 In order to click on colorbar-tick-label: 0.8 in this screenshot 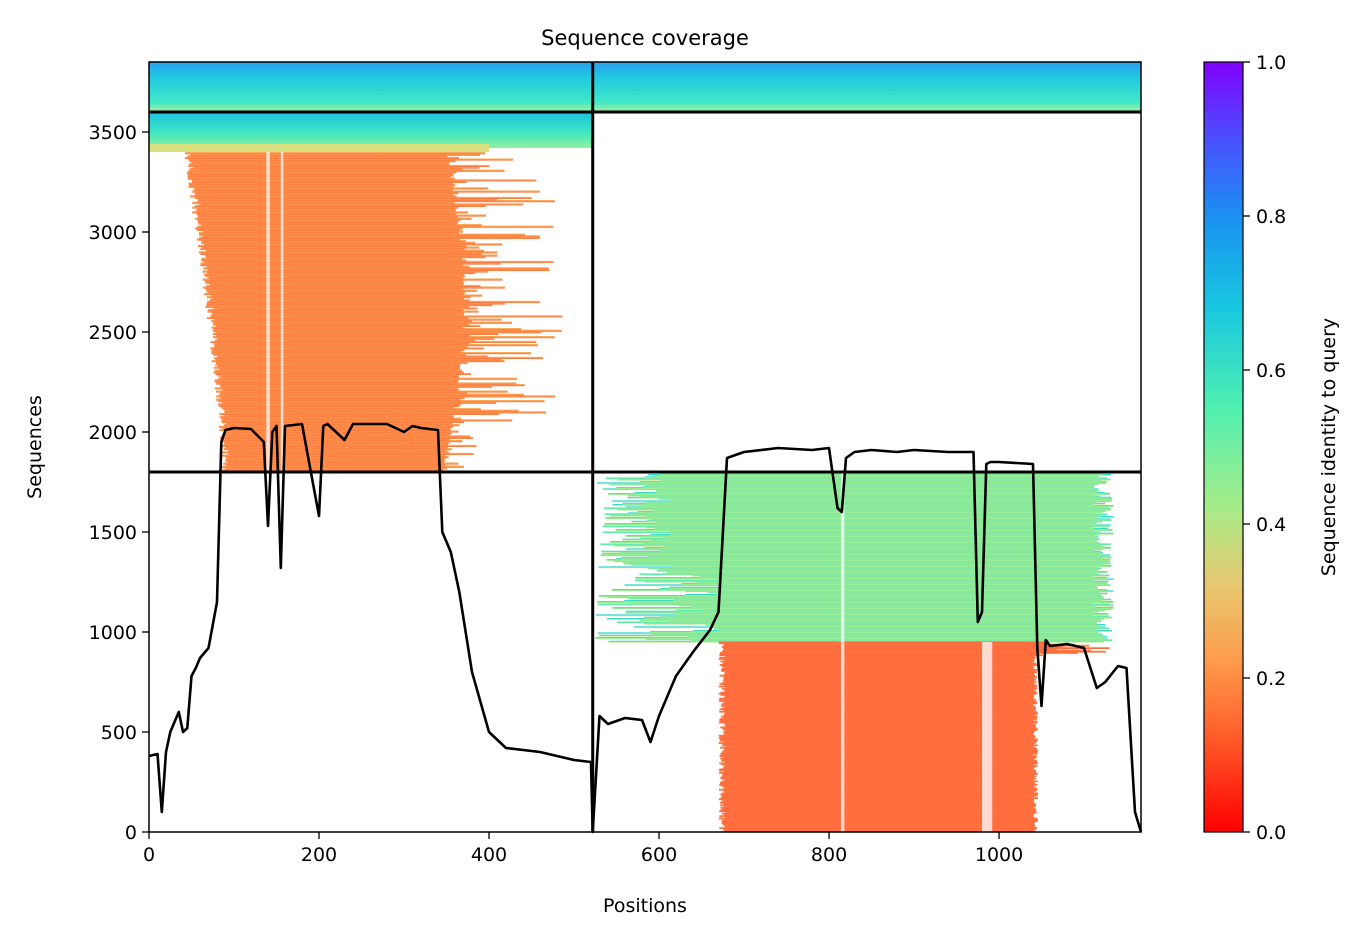, I will do `click(1271, 217)`.